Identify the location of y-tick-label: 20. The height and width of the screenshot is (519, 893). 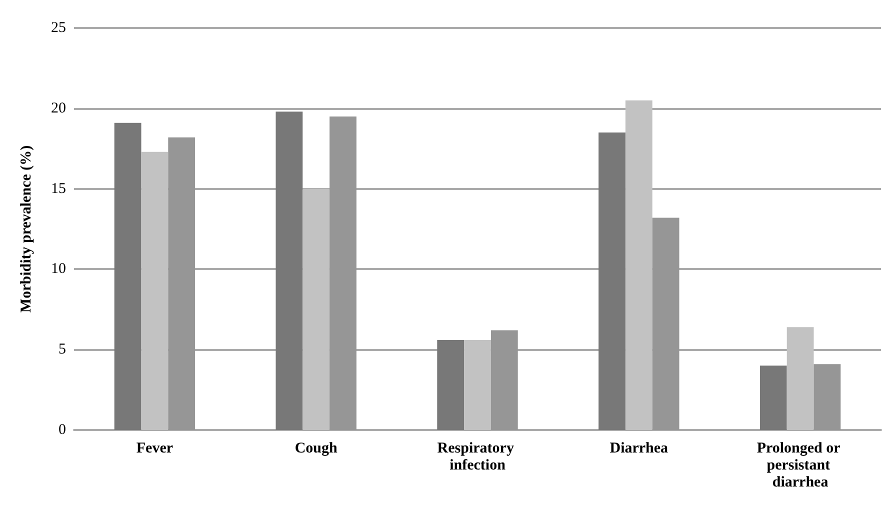
(58, 108).